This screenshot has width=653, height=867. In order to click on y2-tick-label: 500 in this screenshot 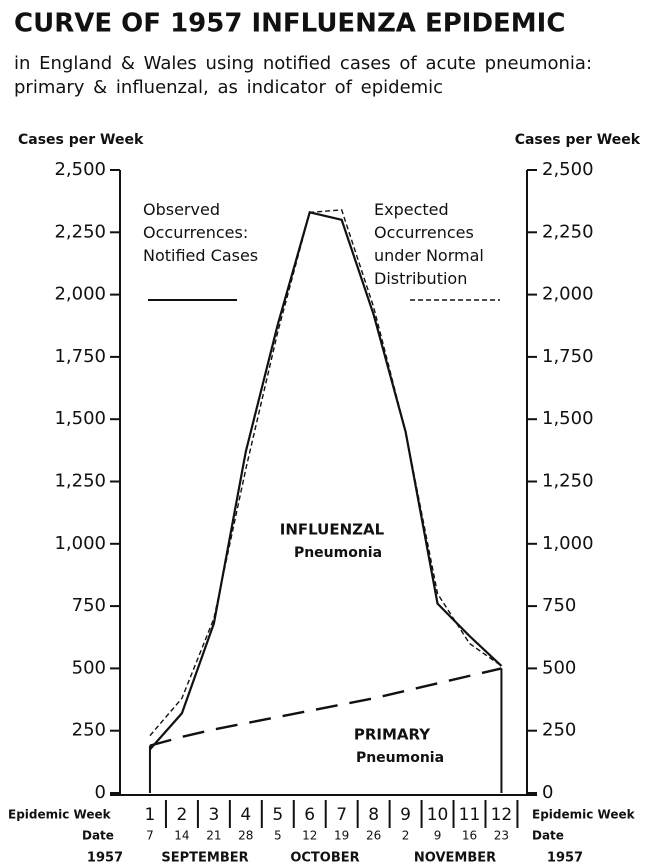, I will do `click(559, 667)`.